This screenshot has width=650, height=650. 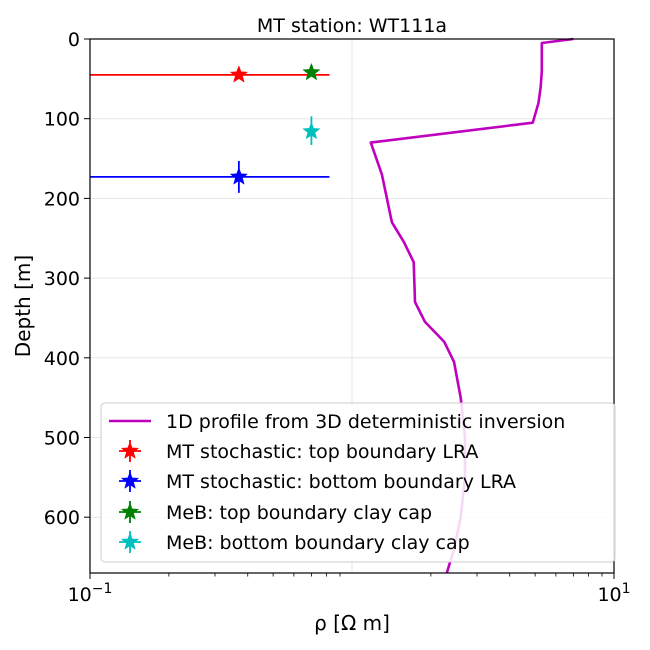 What do you see at coordinates (322, 452) in the screenshot?
I see `legend-label: MT stochastic: top boundary LRA` at bounding box center [322, 452].